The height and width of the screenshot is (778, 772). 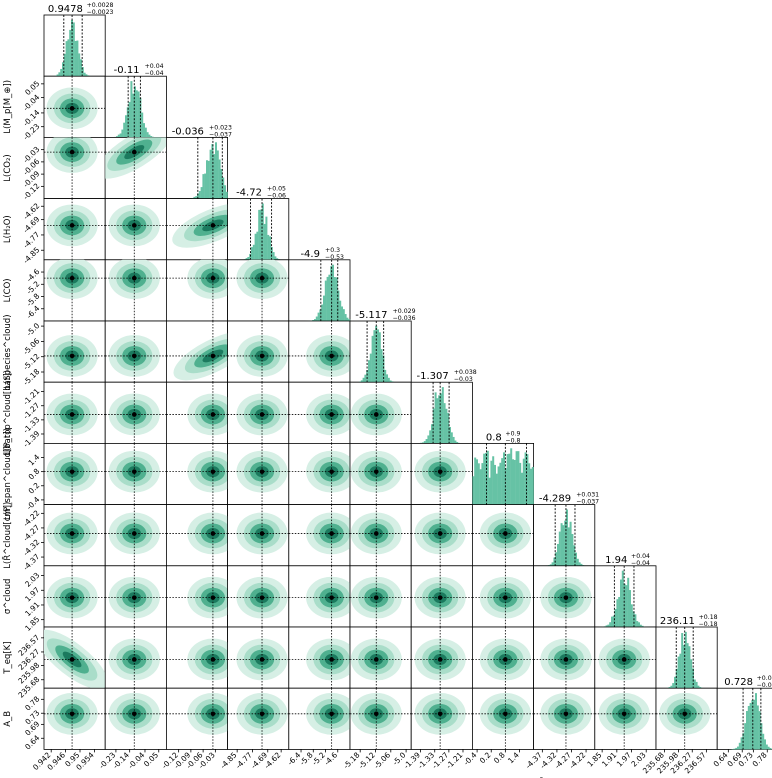 I want to click on param-plus-2: +0.023, so click(x=220, y=127).